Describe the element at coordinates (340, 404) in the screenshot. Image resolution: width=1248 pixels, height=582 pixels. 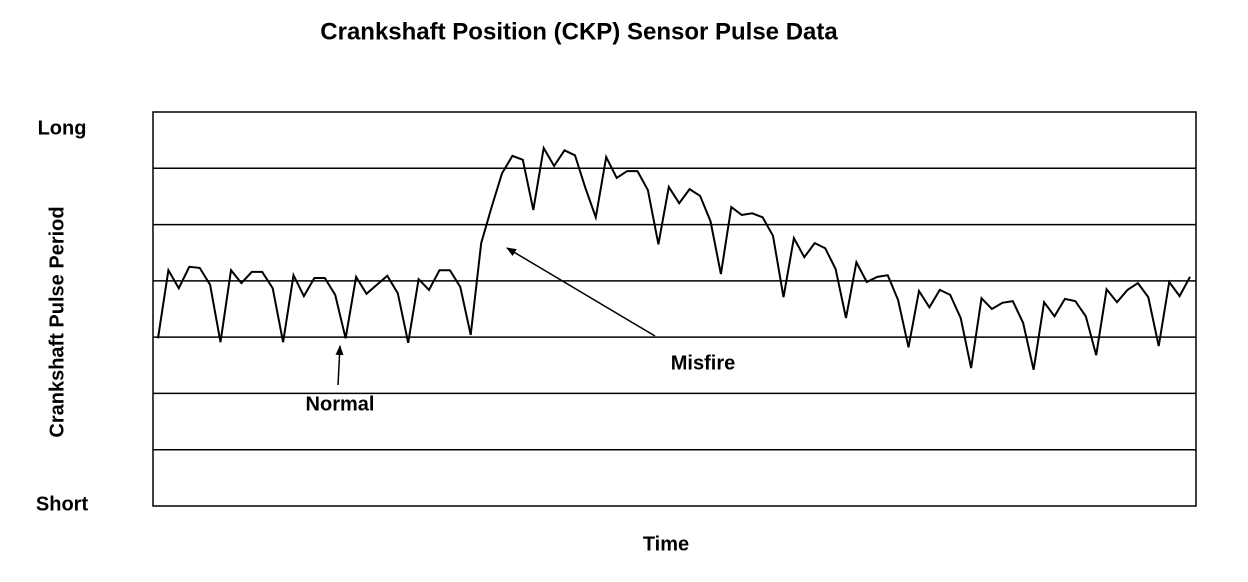
I see `annotation: Normal` at that location.